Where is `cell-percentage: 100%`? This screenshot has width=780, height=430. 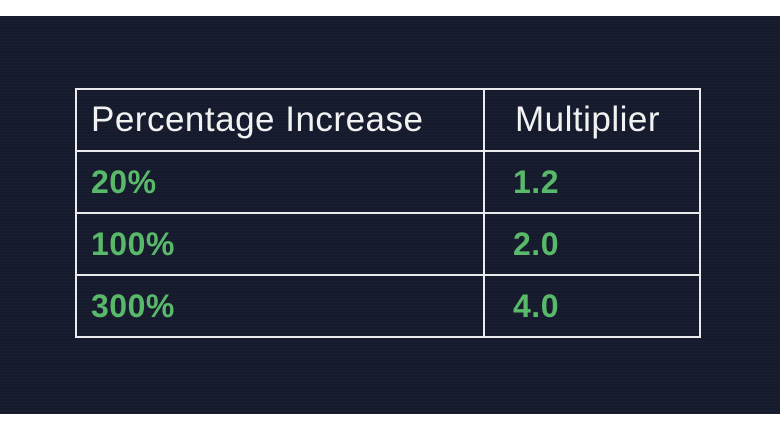 cell-percentage: 100% is located at coordinates (280, 244).